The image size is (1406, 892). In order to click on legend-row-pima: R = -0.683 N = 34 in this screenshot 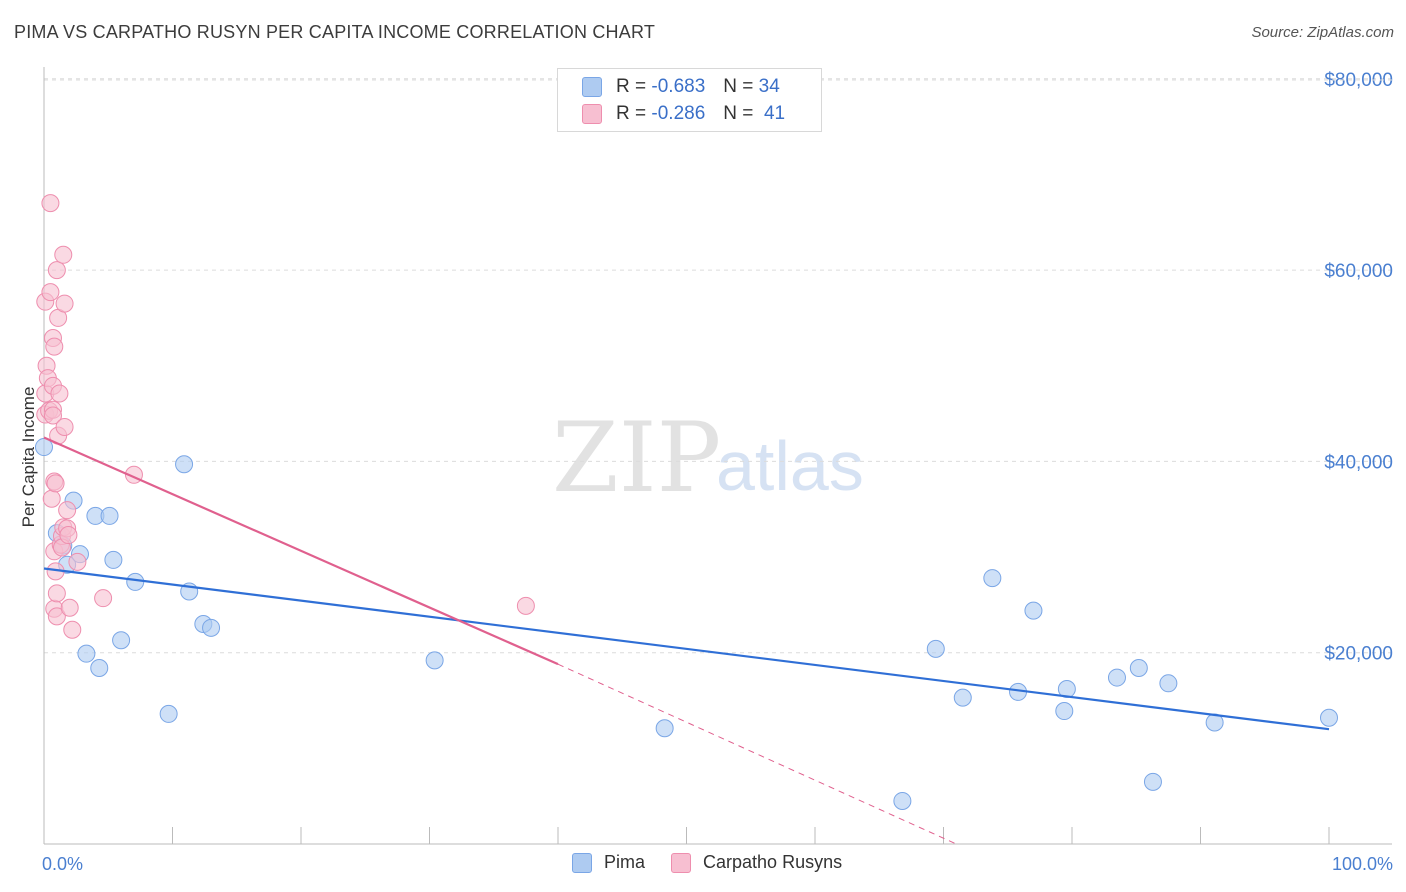, I will do `click(669, 87)`.